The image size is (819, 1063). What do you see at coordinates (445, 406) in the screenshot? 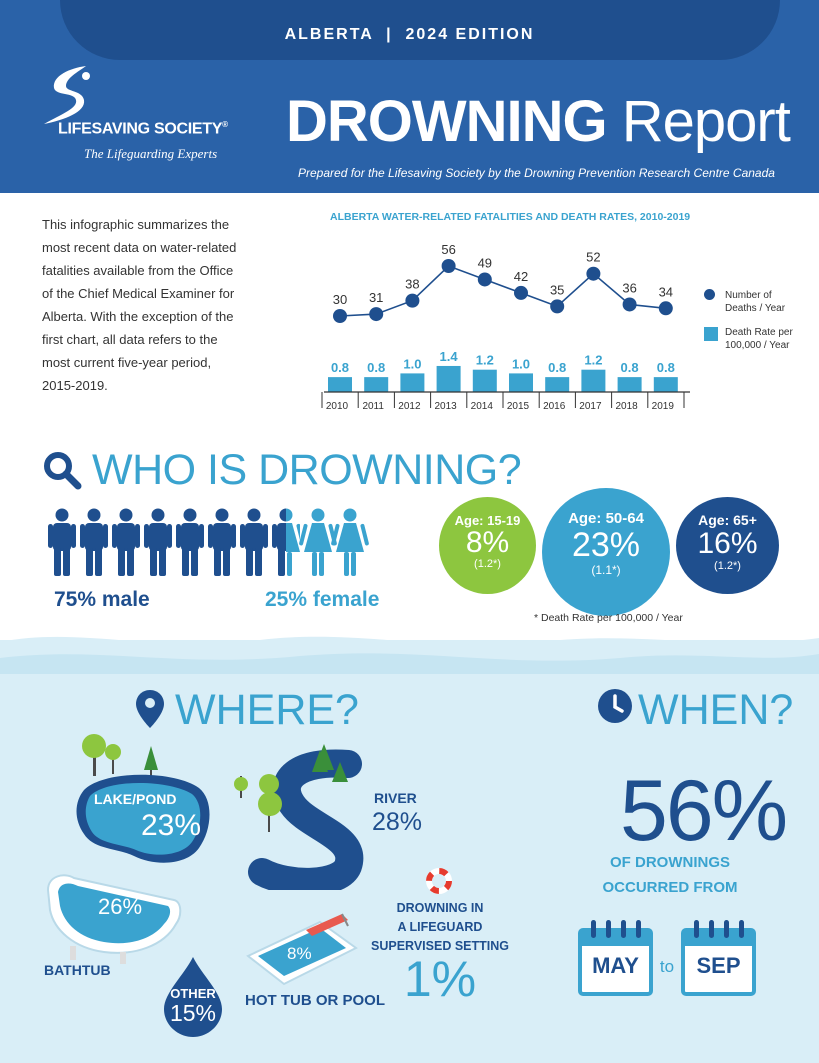
I see `x-tick-label-2013: 2013` at bounding box center [445, 406].